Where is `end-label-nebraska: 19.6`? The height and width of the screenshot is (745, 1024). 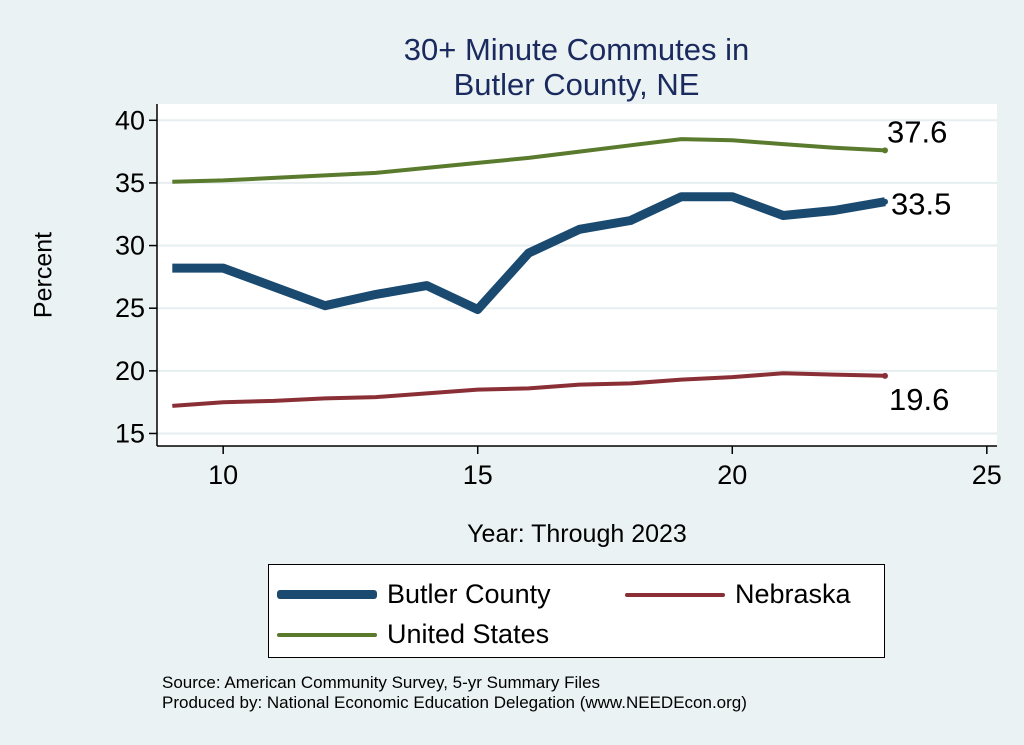
end-label-nebraska: 19.6 is located at coordinates (919, 399).